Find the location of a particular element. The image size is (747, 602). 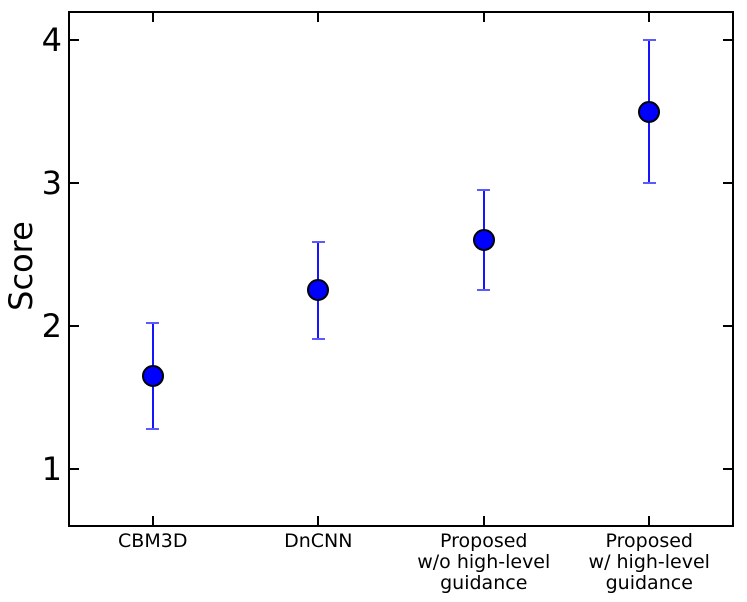

x-tick-label-line: w/ high-level is located at coordinates (649, 562).